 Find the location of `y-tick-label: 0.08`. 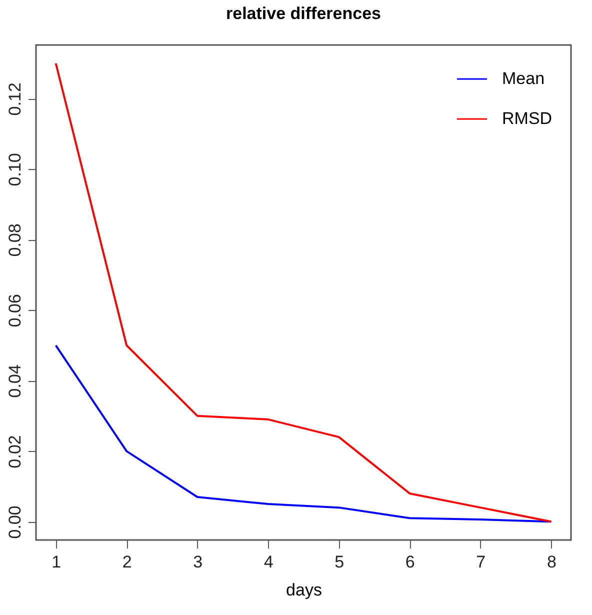

y-tick-label: 0.08 is located at coordinates (15, 240).